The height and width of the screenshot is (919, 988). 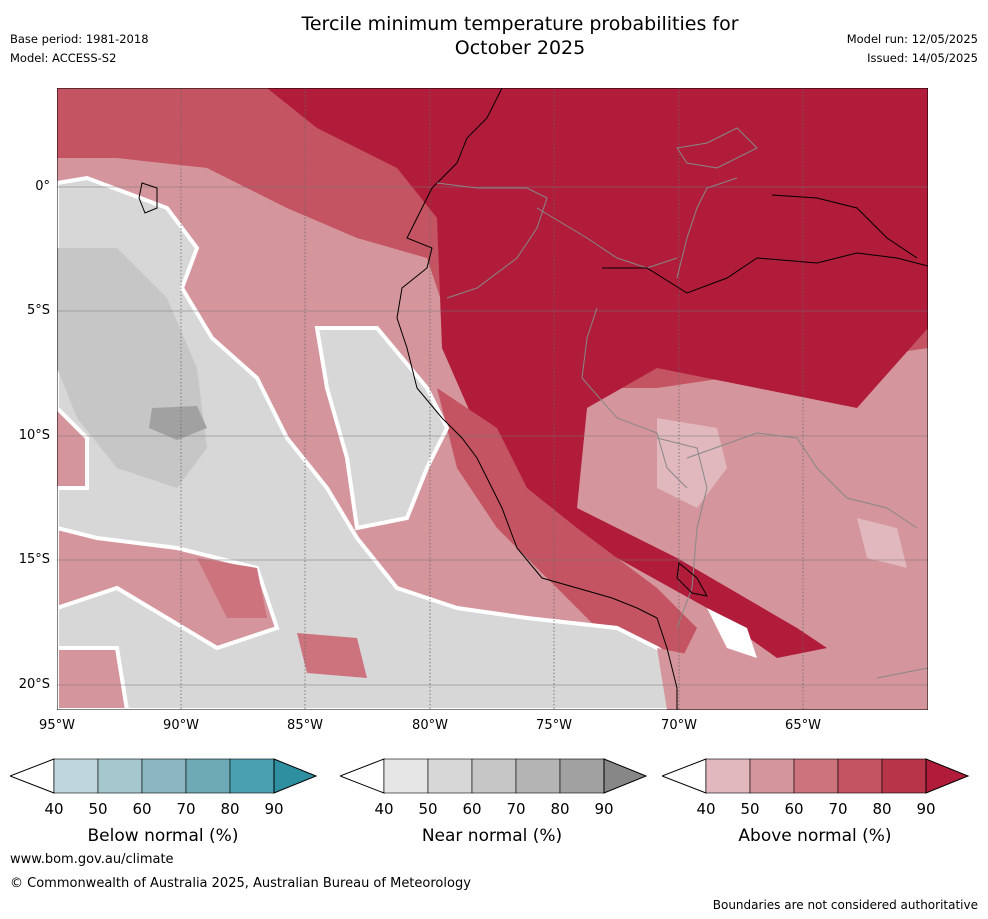 What do you see at coordinates (554, 725) in the screenshot?
I see `lon-tick-75w: 75°W` at bounding box center [554, 725].